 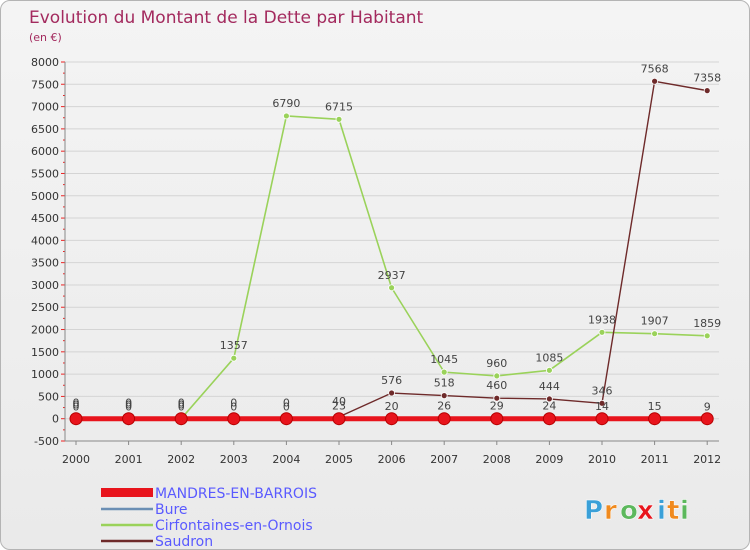 What do you see at coordinates (444, 359) in the screenshot?
I see `data-label: 1045` at bounding box center [444, 359].